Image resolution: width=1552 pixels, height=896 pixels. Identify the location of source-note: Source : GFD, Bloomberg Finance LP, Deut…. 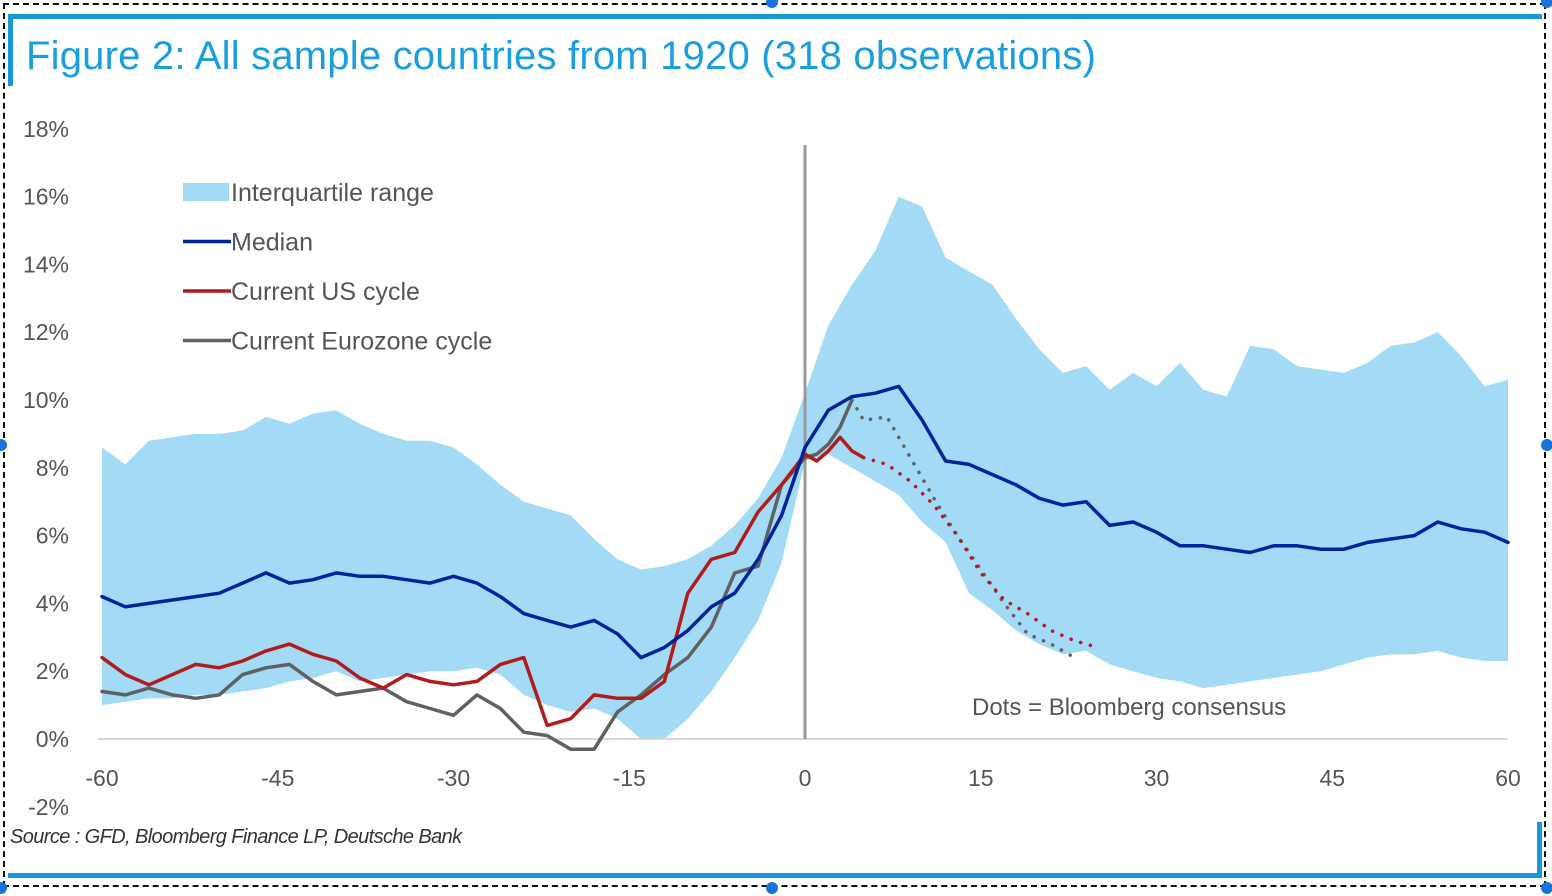
(236, 837).